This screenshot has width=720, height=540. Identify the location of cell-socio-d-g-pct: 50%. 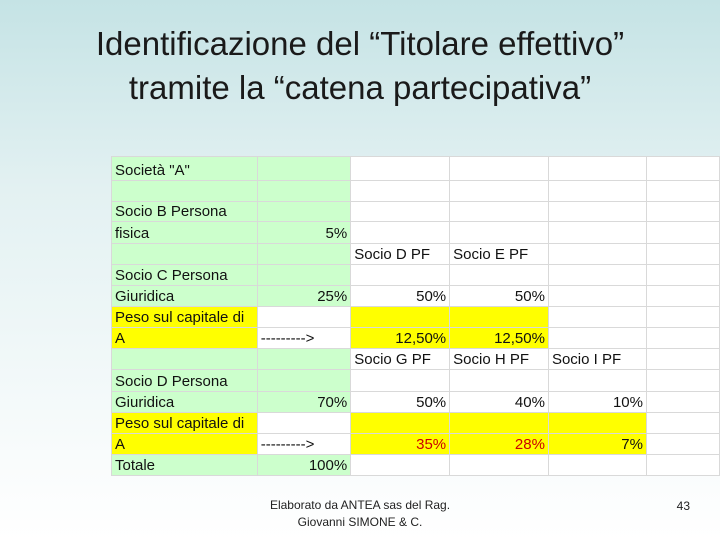
(400, 402).